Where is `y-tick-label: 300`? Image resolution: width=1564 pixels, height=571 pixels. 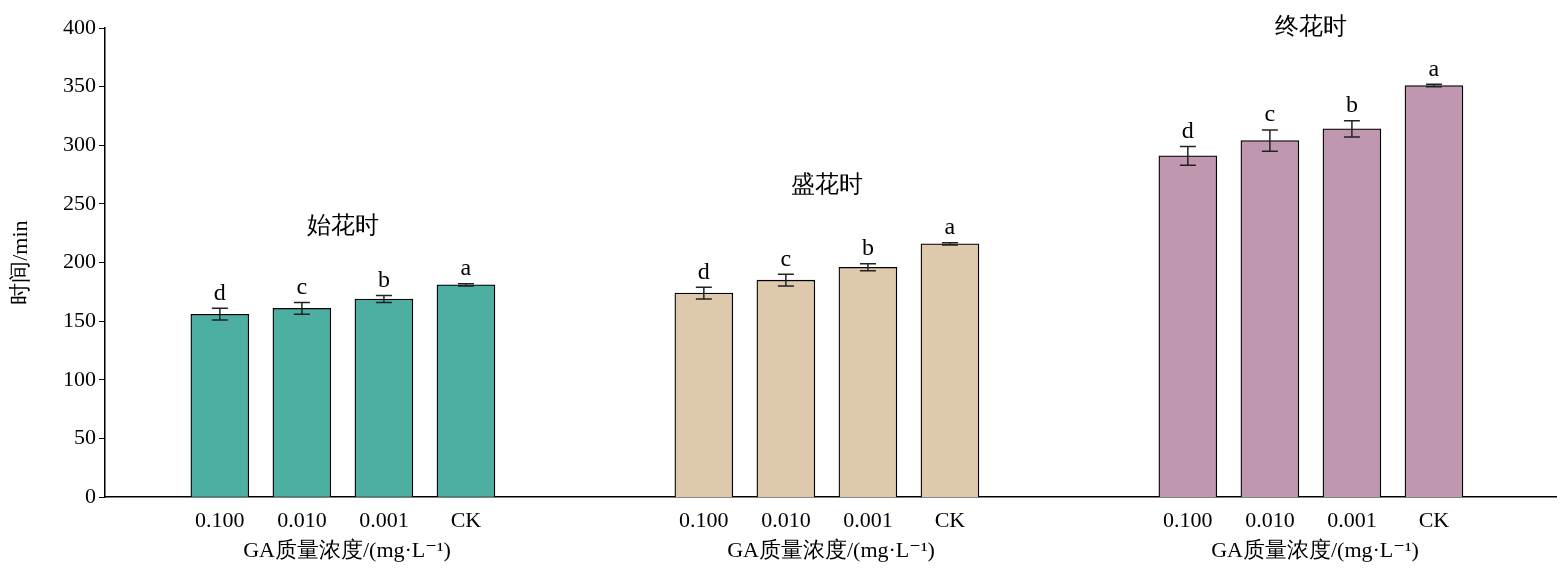 y-tick-label: 300 is located at coordinates (79, 144).